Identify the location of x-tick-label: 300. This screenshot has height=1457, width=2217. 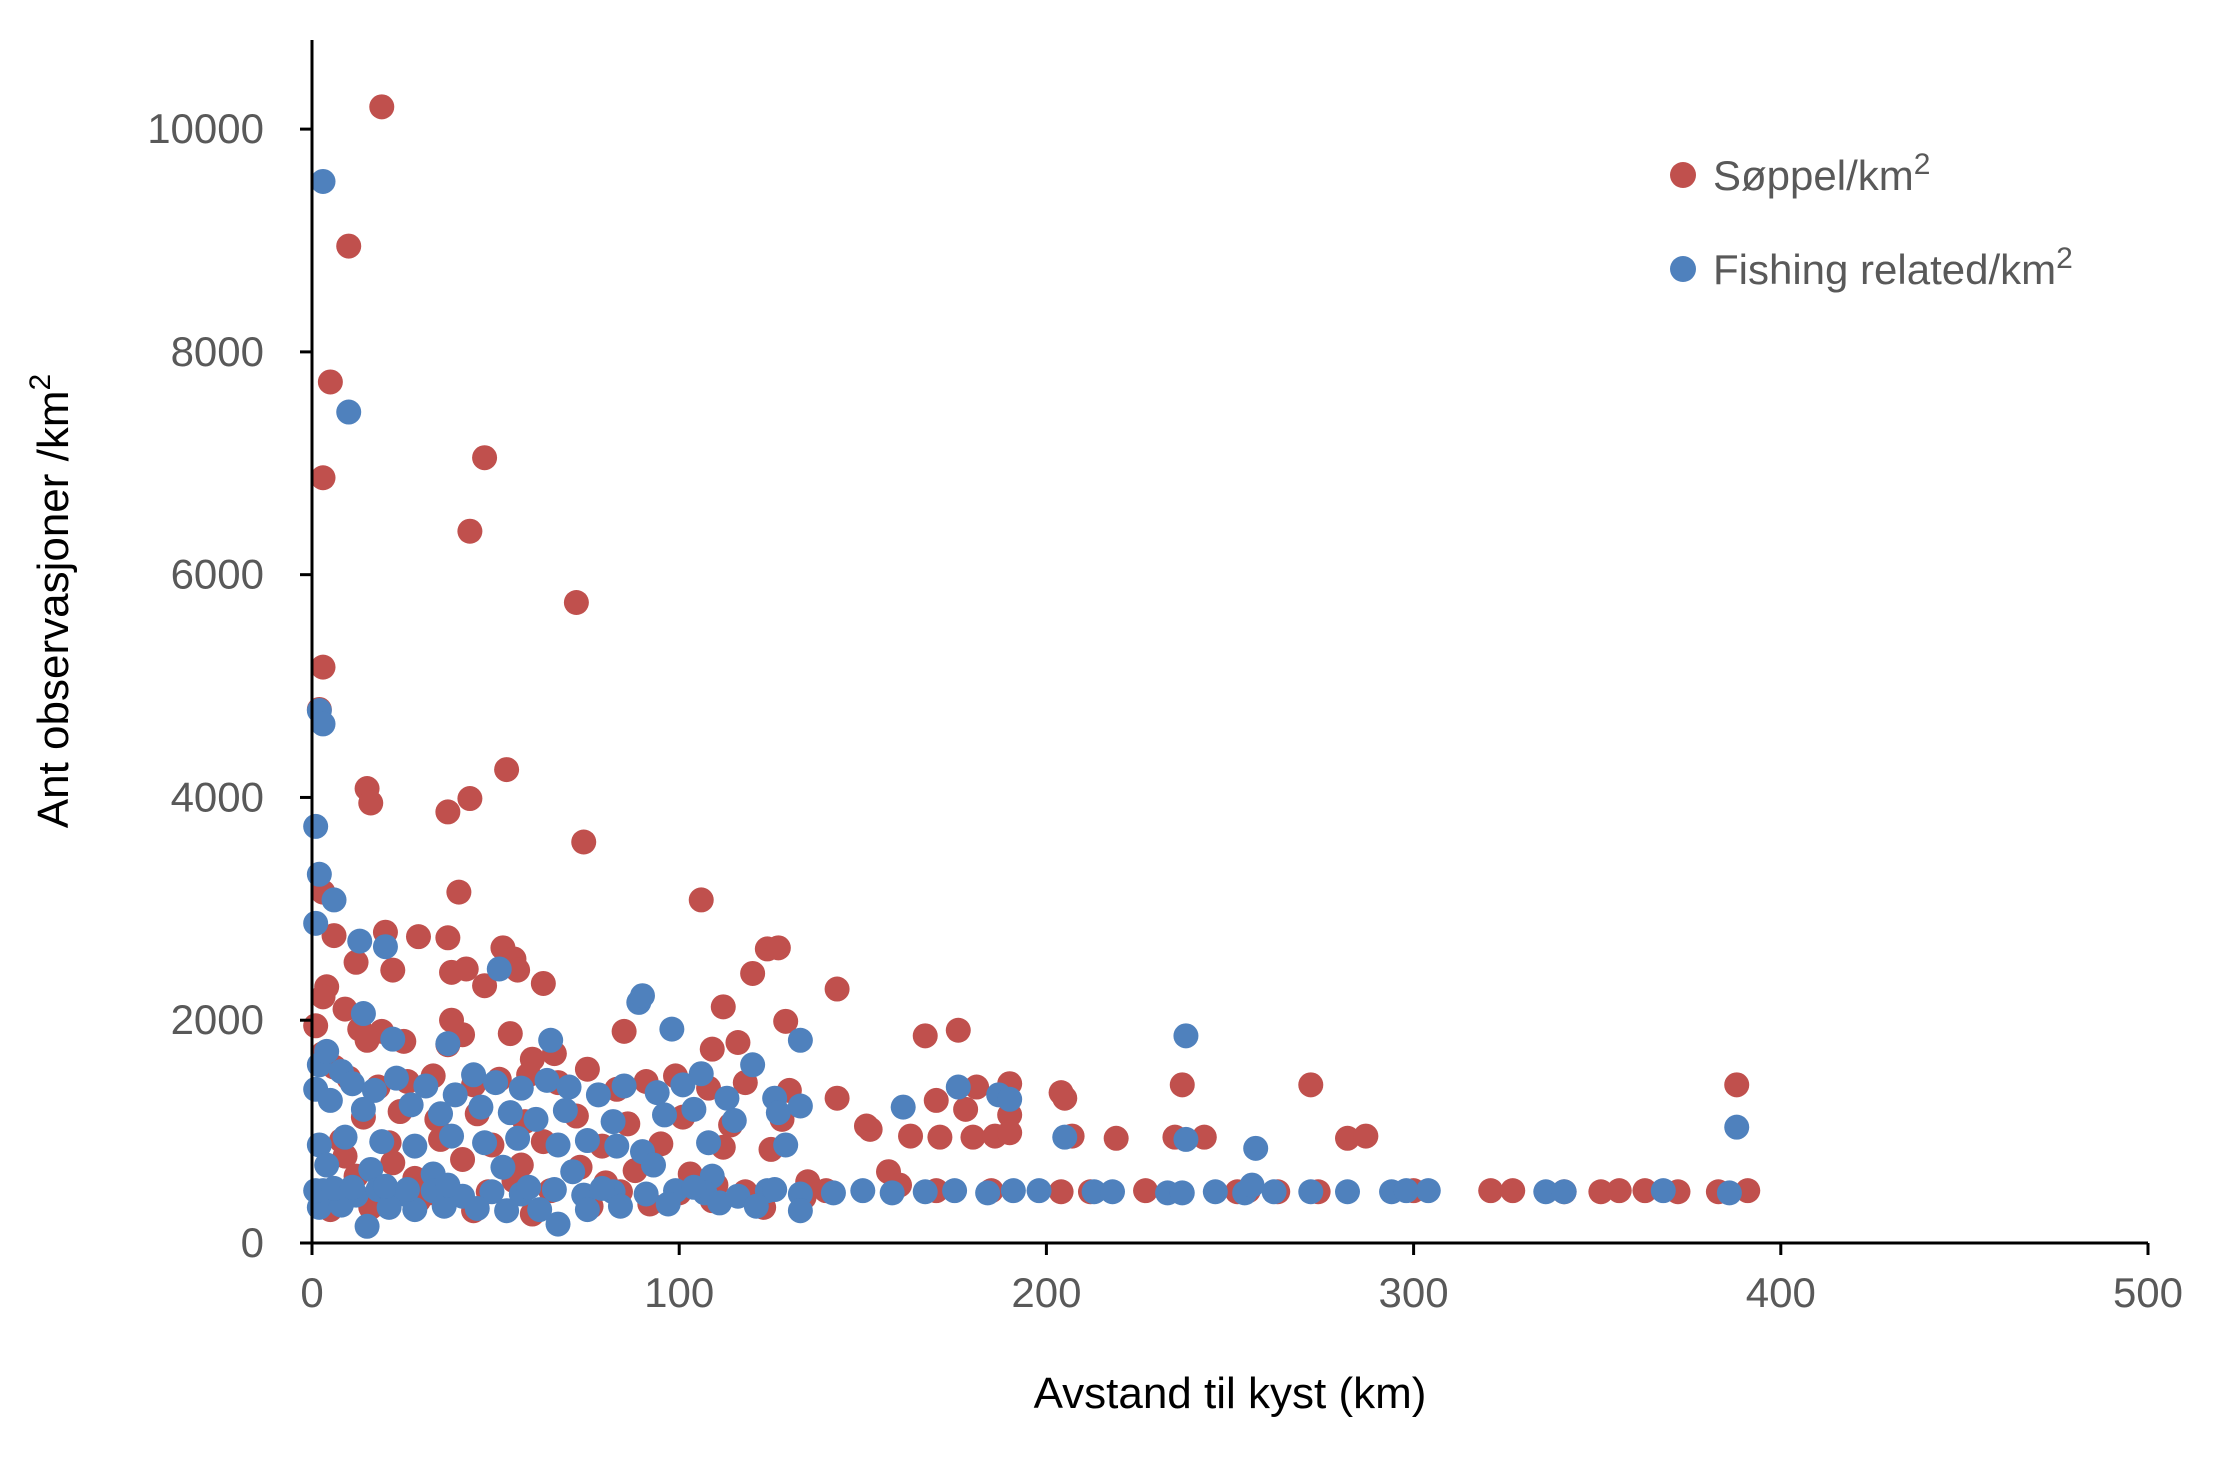
(1414, 1292).